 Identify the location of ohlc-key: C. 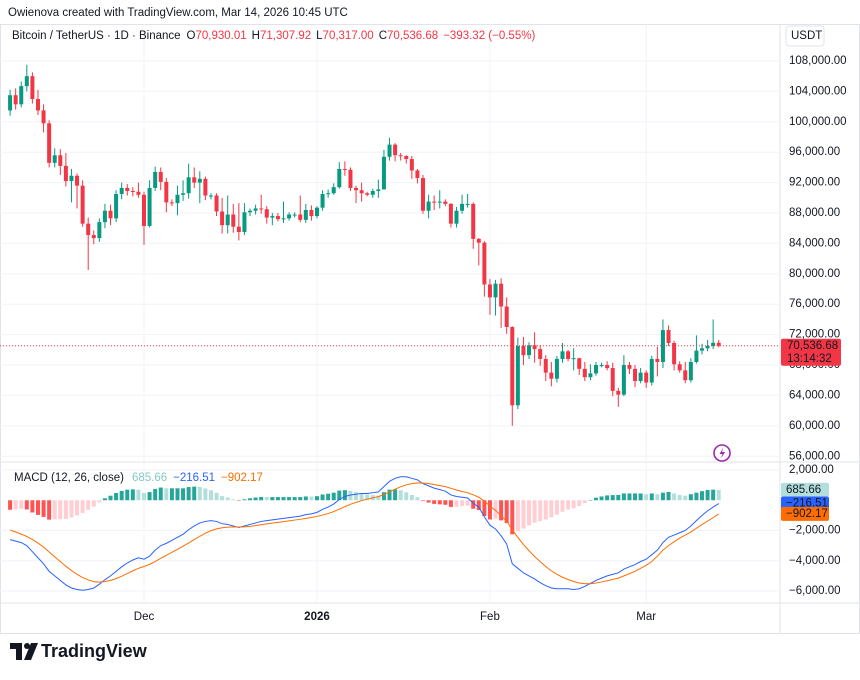
(383, 36).